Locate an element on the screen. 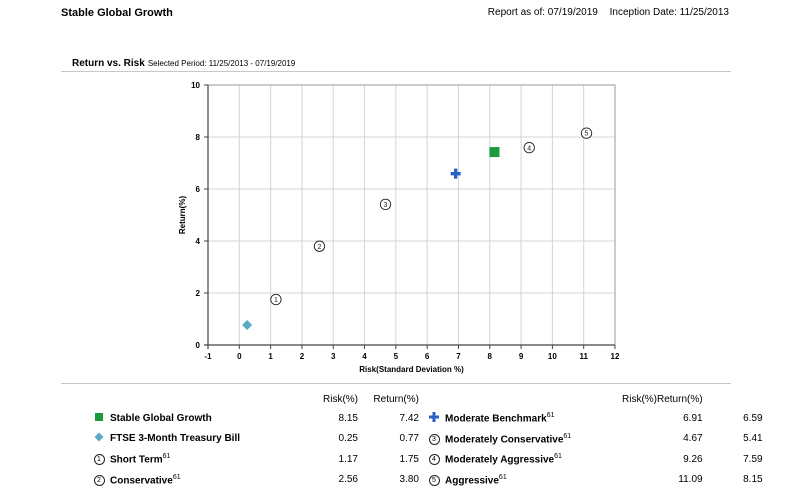 This screenshot has height=500, width=800. legend-header-row: Risk(%) Return(%) Risk(%) Return(%) is located at coordinates (427, 399).